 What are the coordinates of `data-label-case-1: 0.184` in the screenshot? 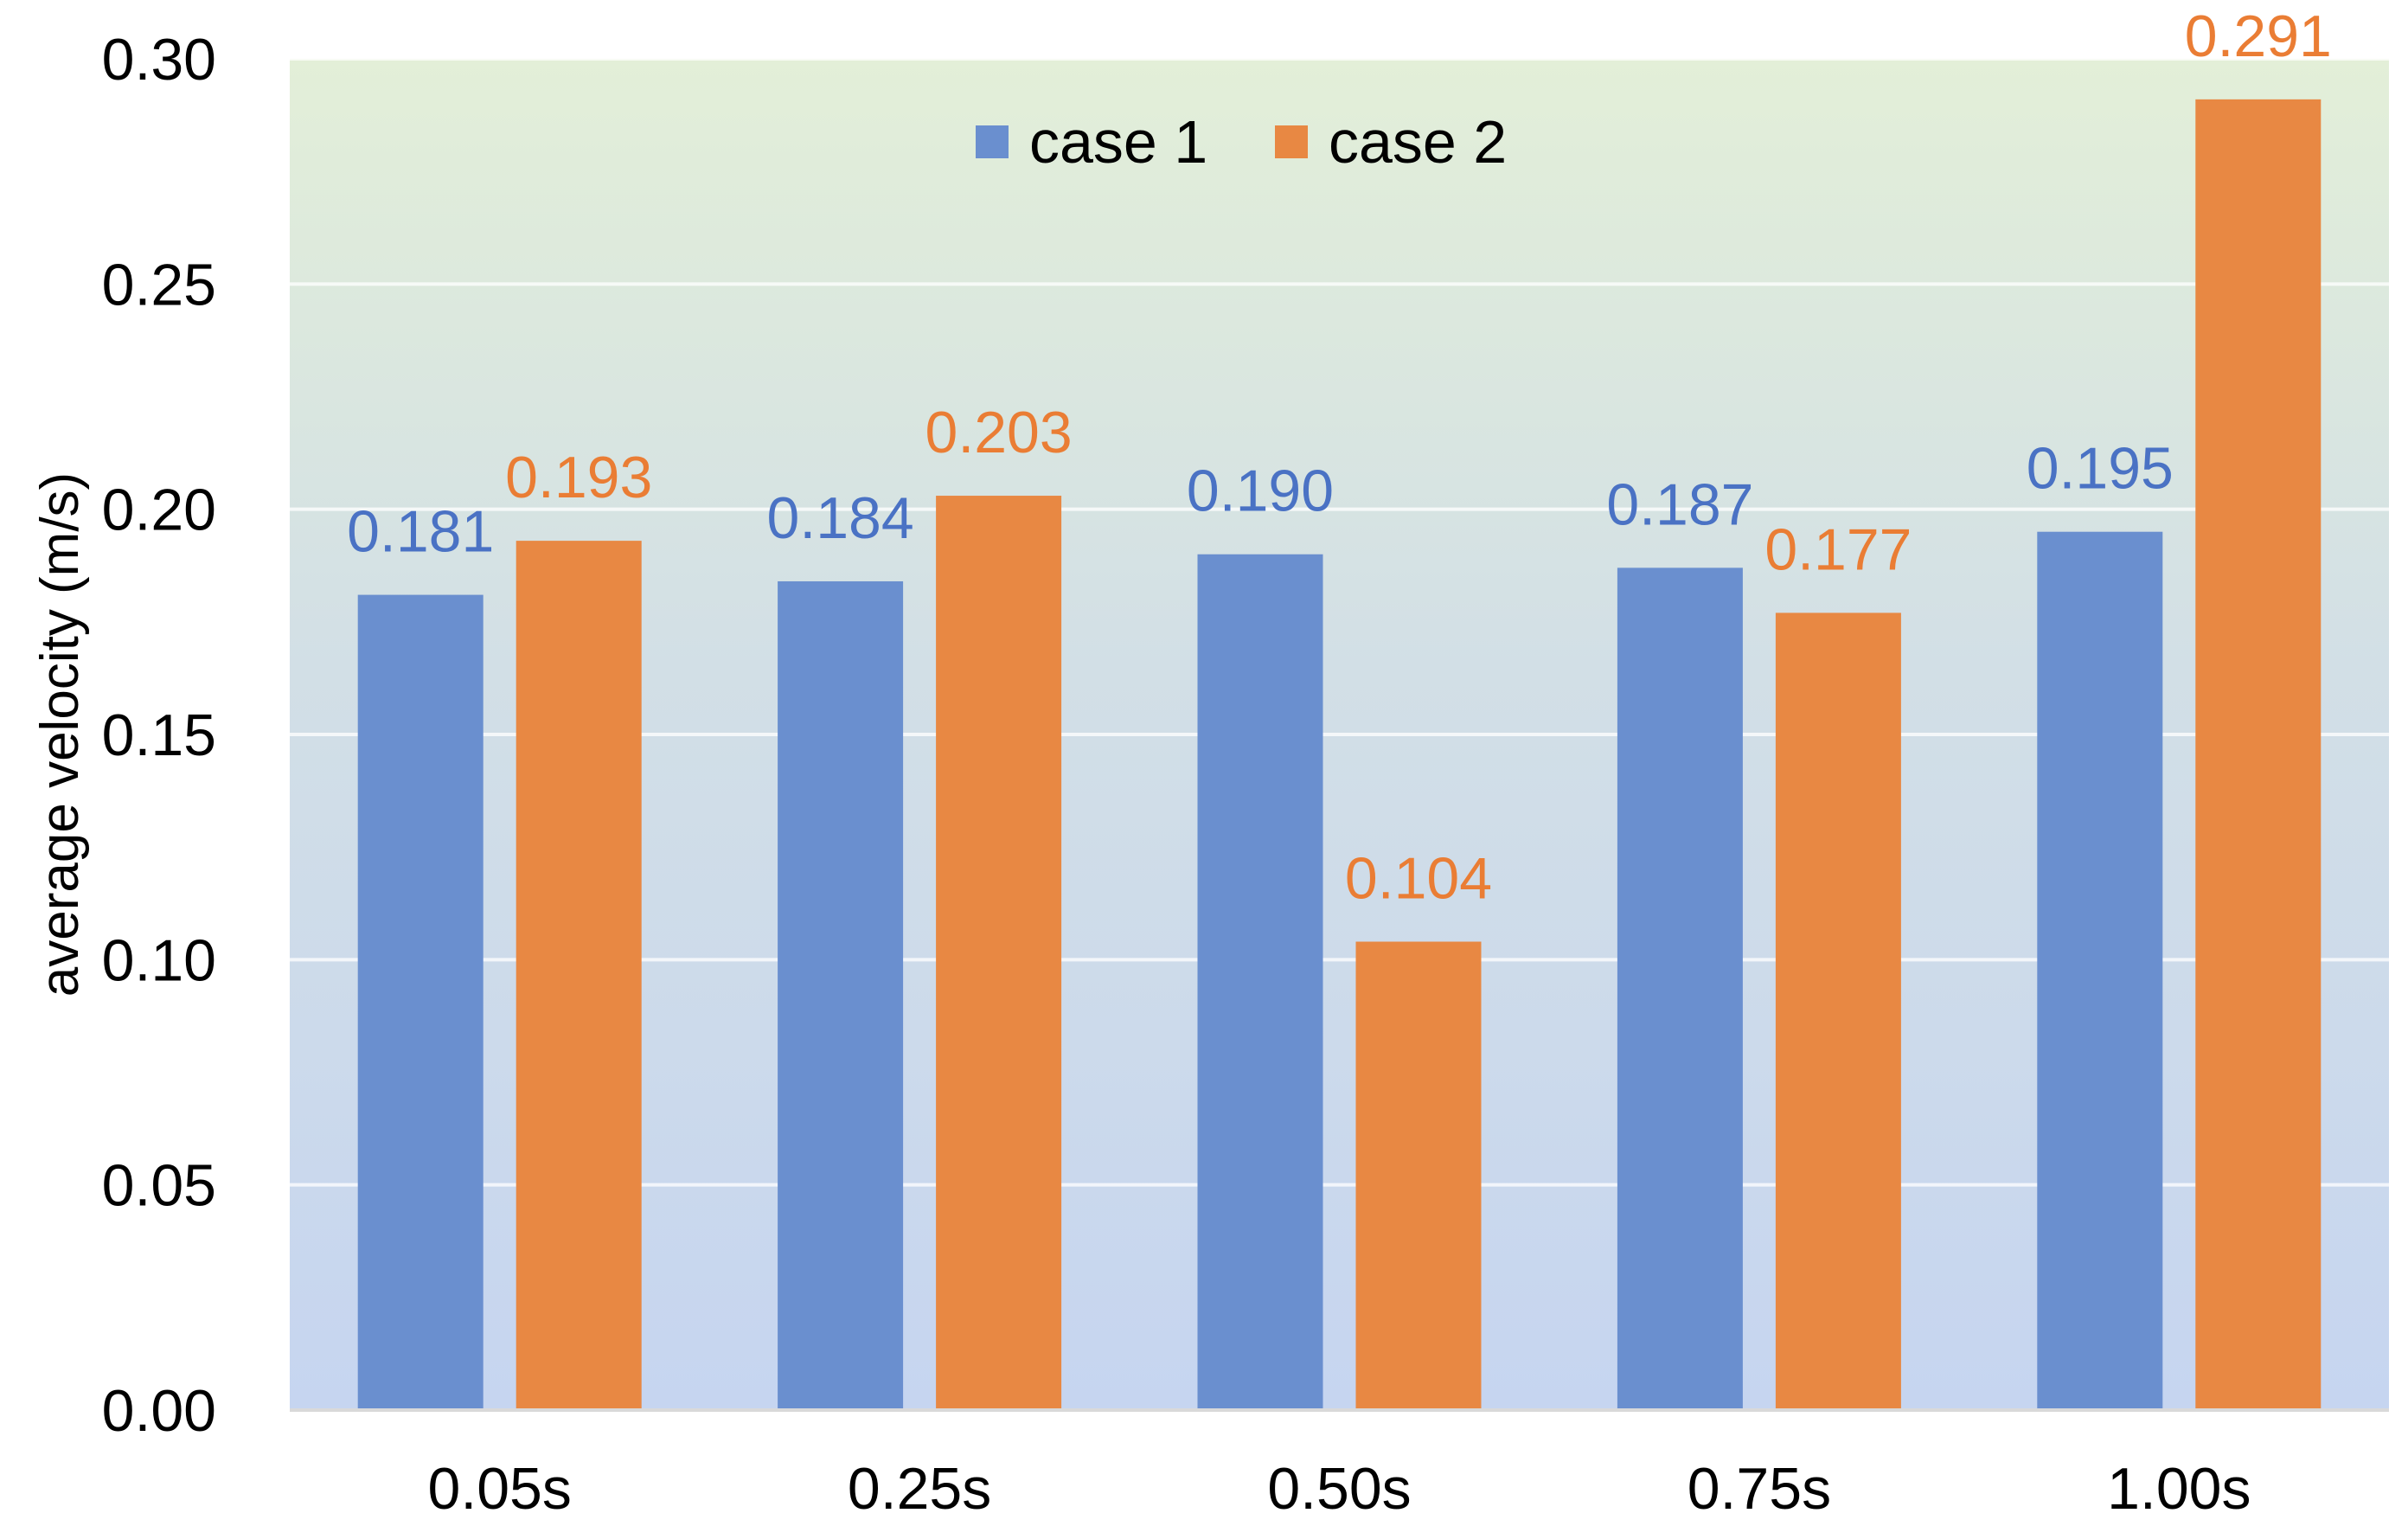 It's located at (840, 518).